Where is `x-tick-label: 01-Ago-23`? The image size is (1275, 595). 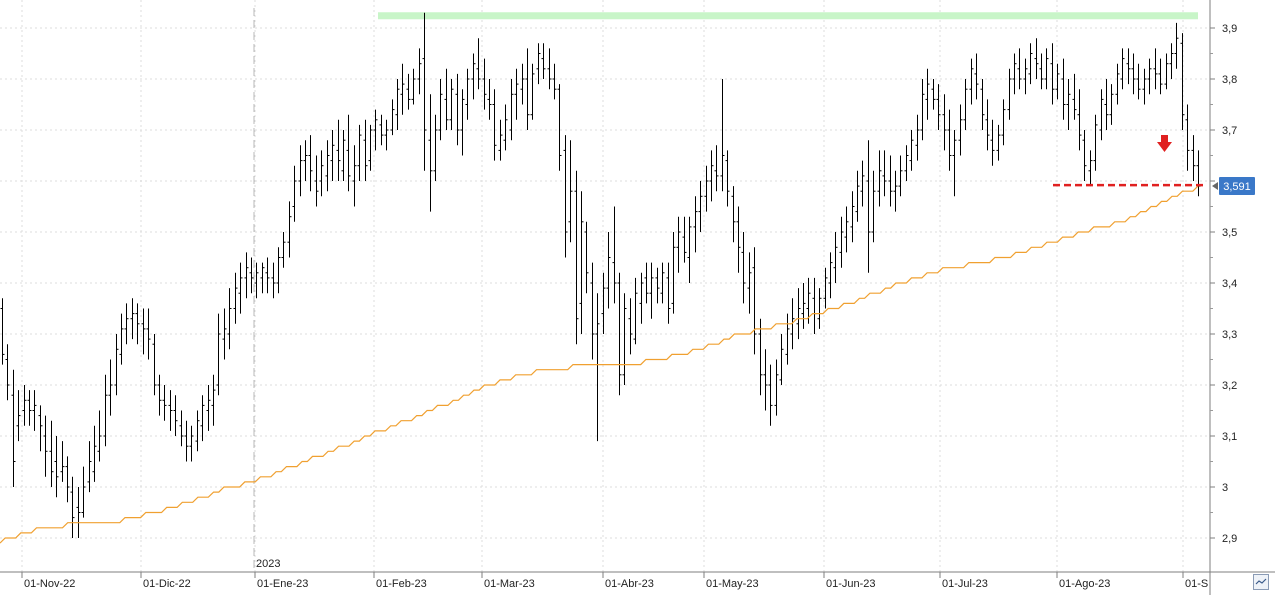 x-tick-label: 01-Ago-23 is located at coordinates (1084, 584).